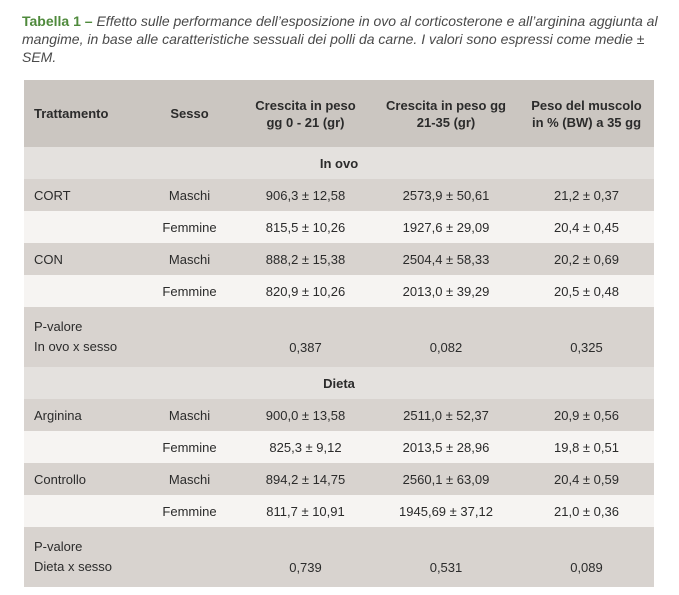  What do you see at coordinates (446, 479) in the screenshot?
I see `cell-growth-21-35: 2560,1 ± 63,09` at bounding box center [446, 479].